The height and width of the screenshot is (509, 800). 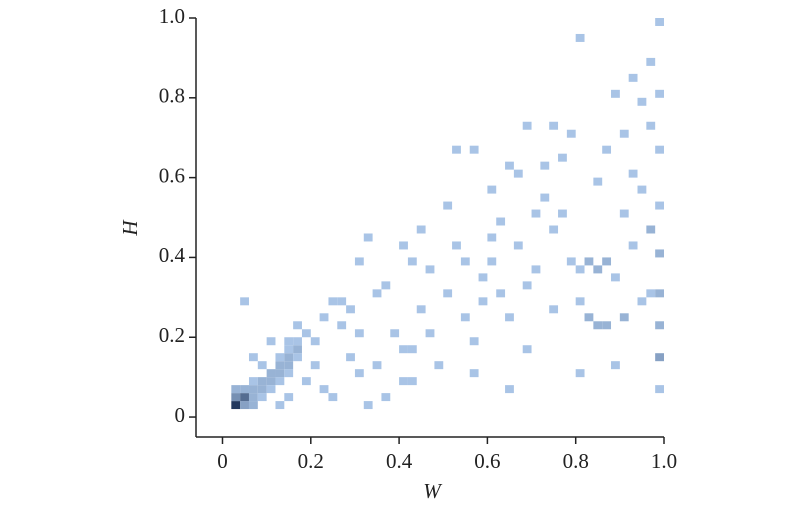 What do you see at coordinates (664, 461) in the screenshot?
I see `x-tick-label: 1.0` at bounding box center [664, 461].